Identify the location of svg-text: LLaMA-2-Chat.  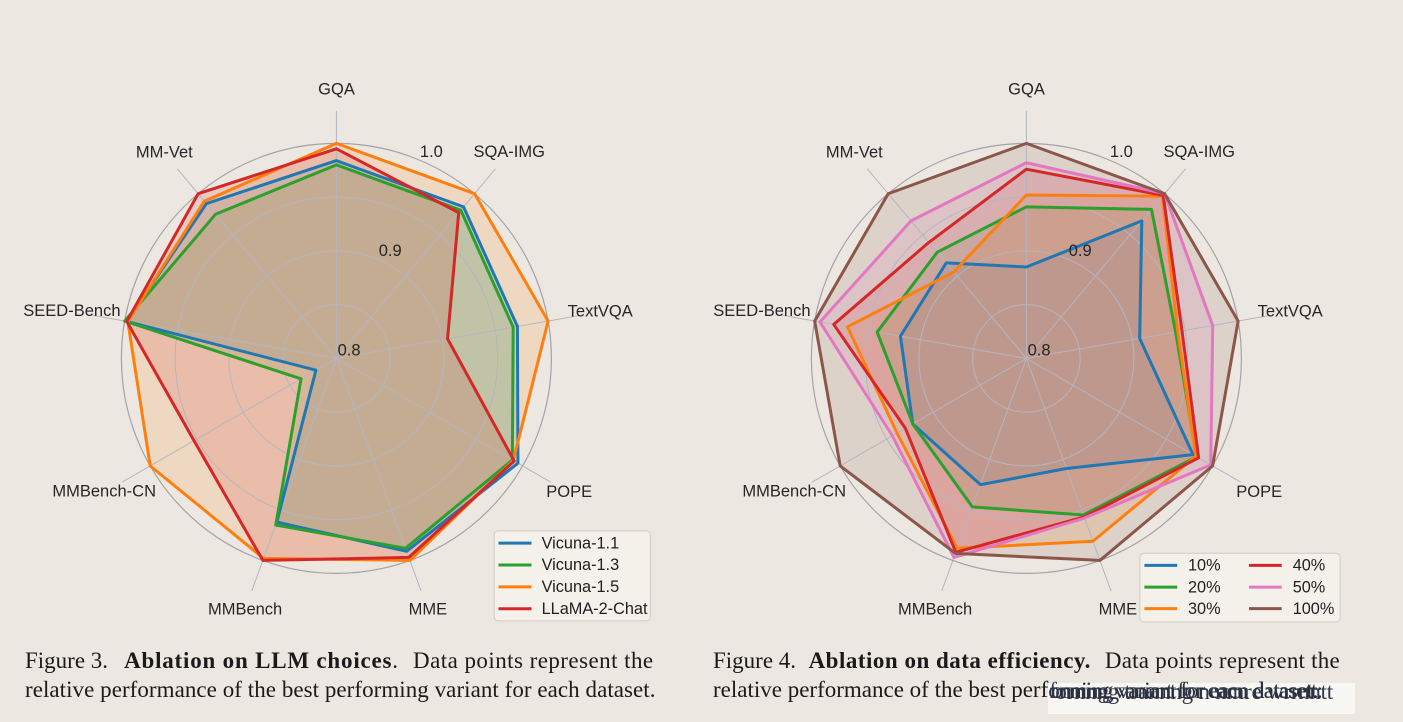
(595, 609).